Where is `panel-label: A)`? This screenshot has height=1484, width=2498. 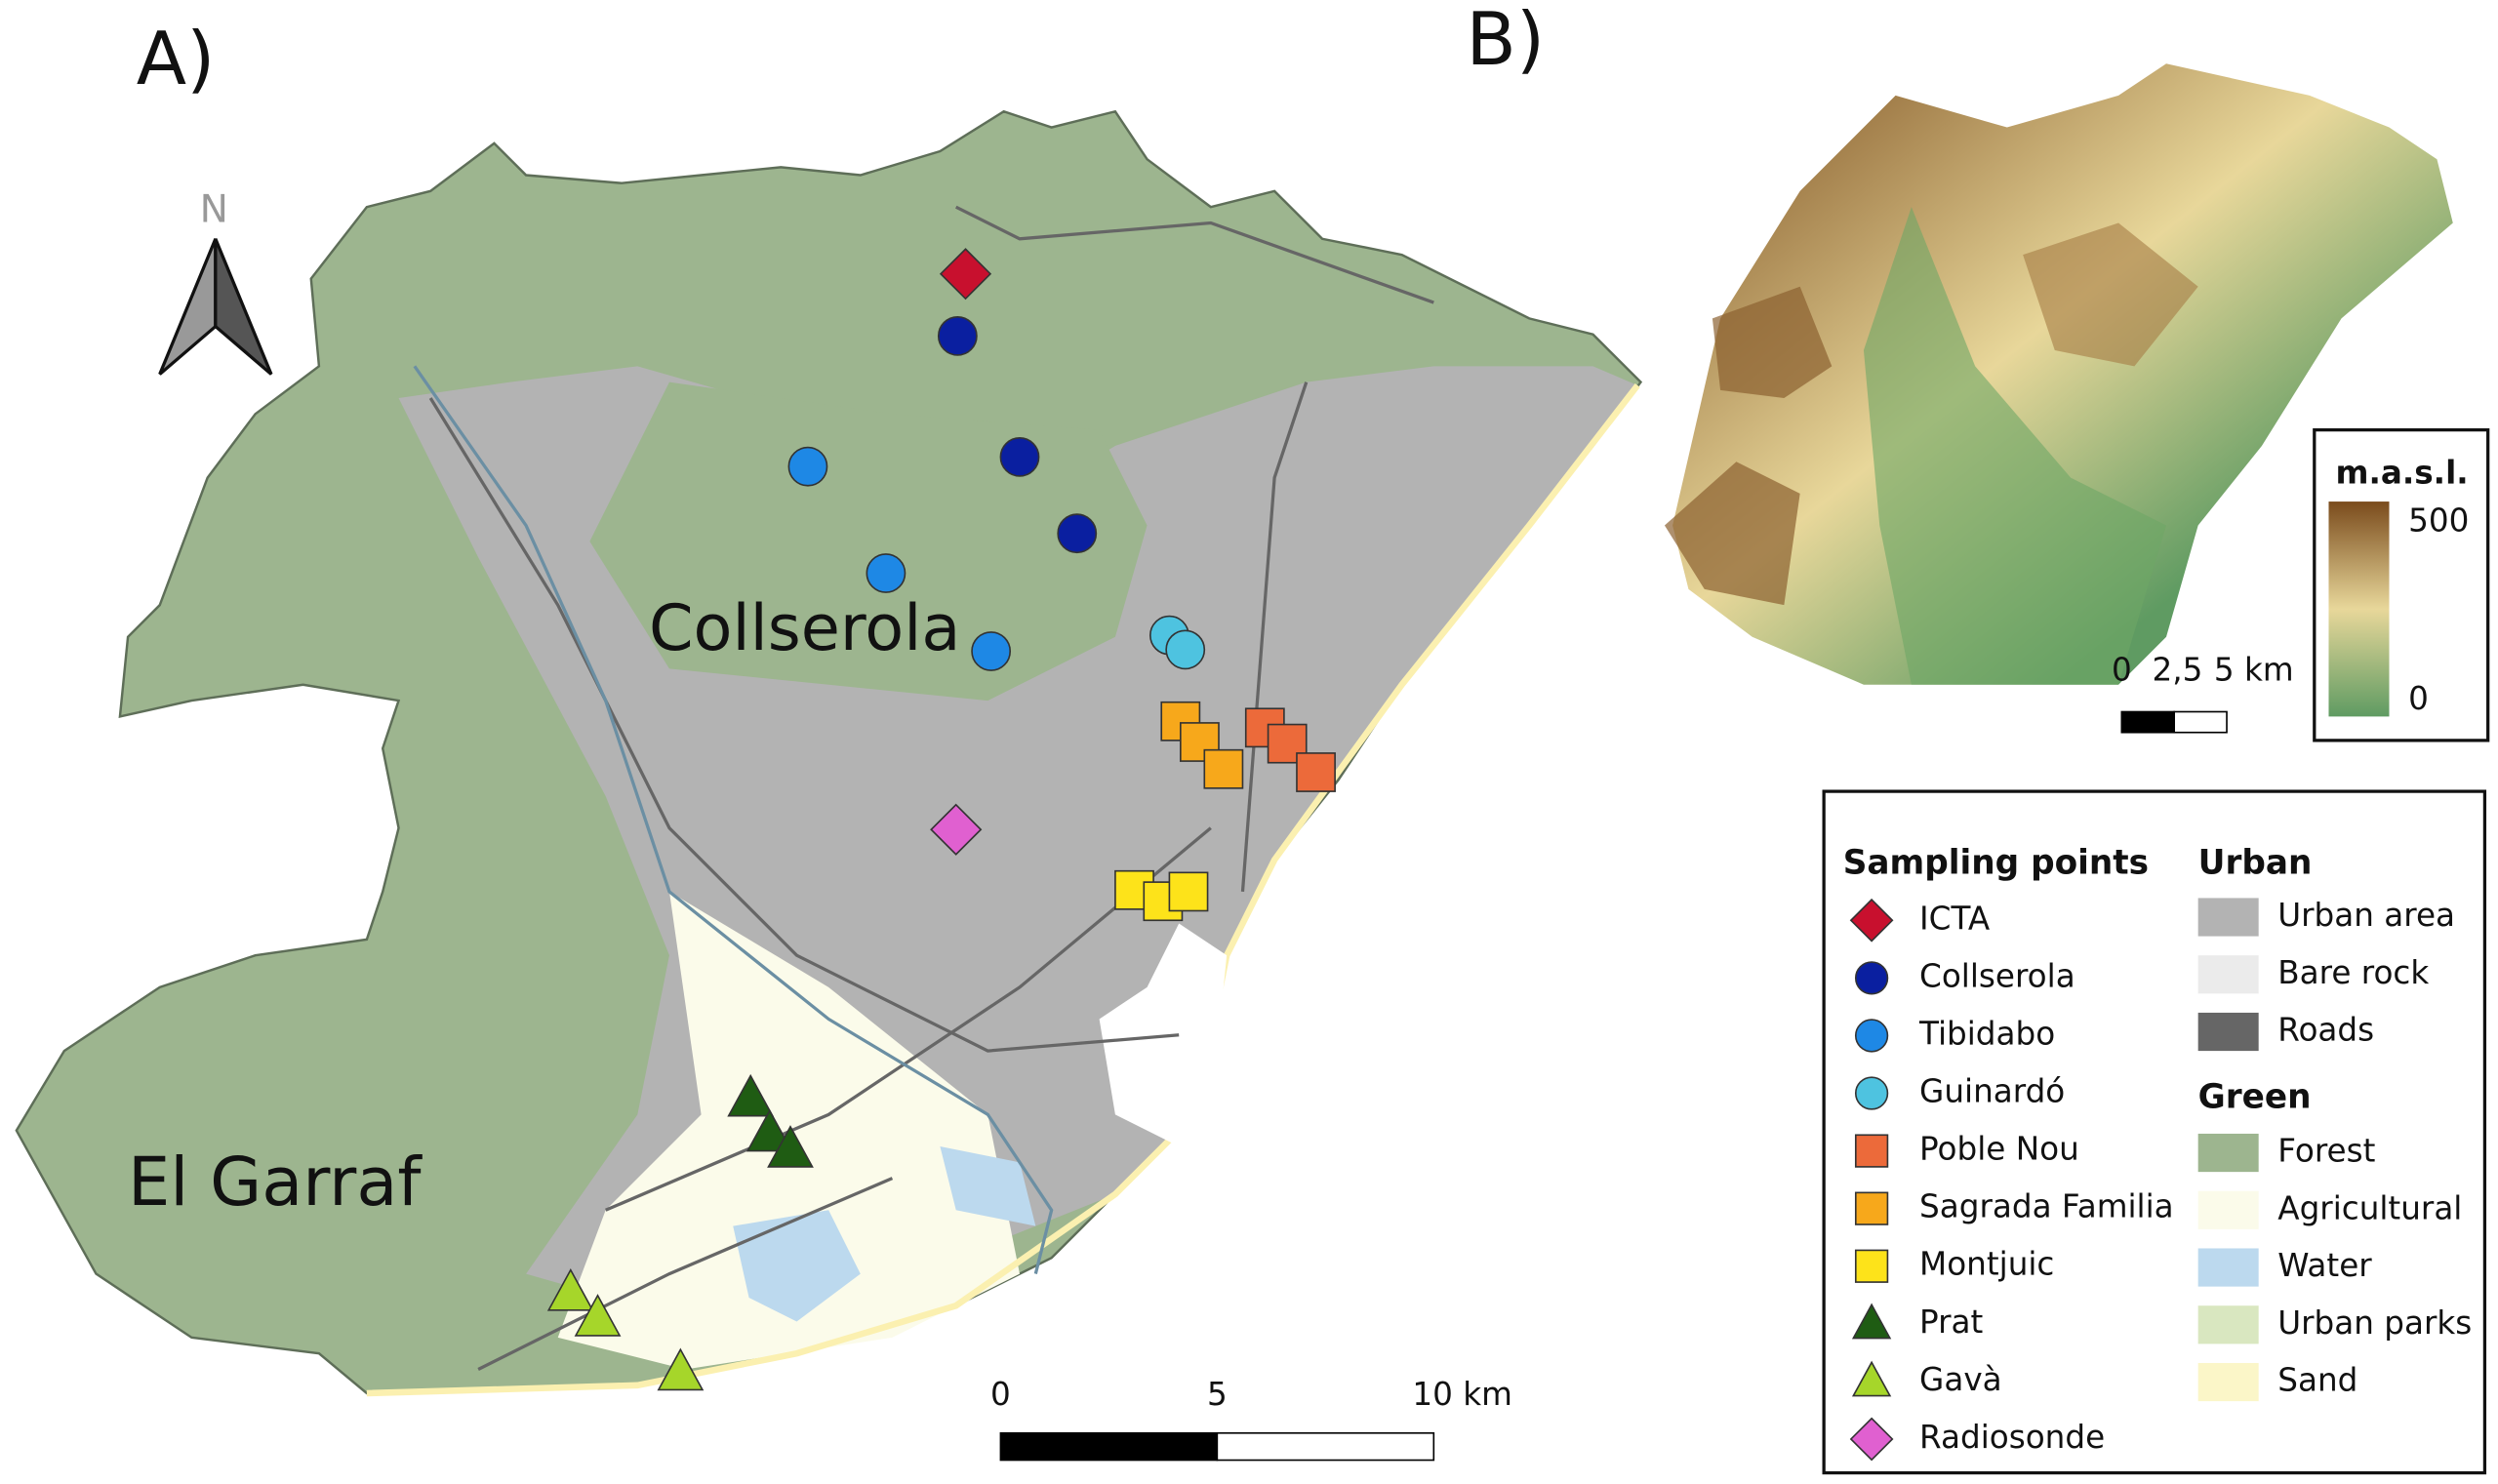
panel-label: A) is located at coordinates (176, 58).